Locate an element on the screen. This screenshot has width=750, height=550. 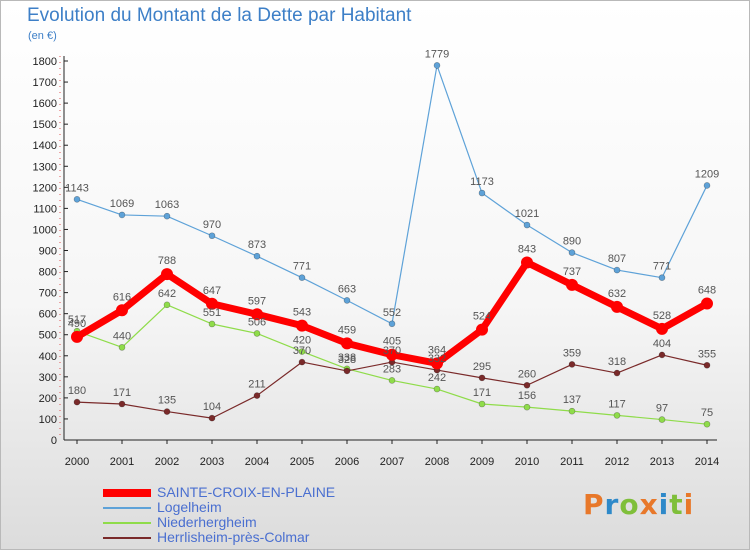
proxiti-logo: Proxiti is located at coordinates (638, 504).